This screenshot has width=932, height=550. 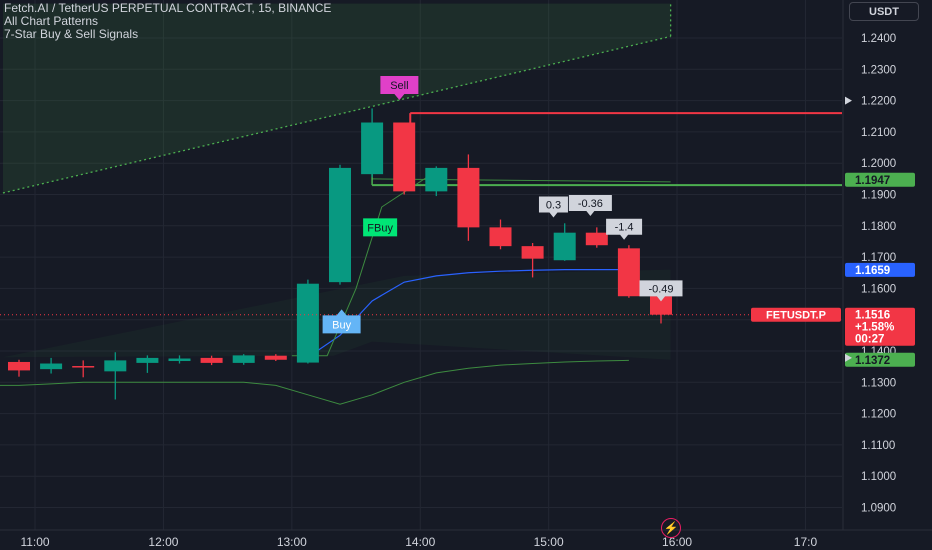 What do you see at coordinates (878, 227) in the screenshot?
I see `y-tick-label: 1.1800` at bounding box center [878, 227].